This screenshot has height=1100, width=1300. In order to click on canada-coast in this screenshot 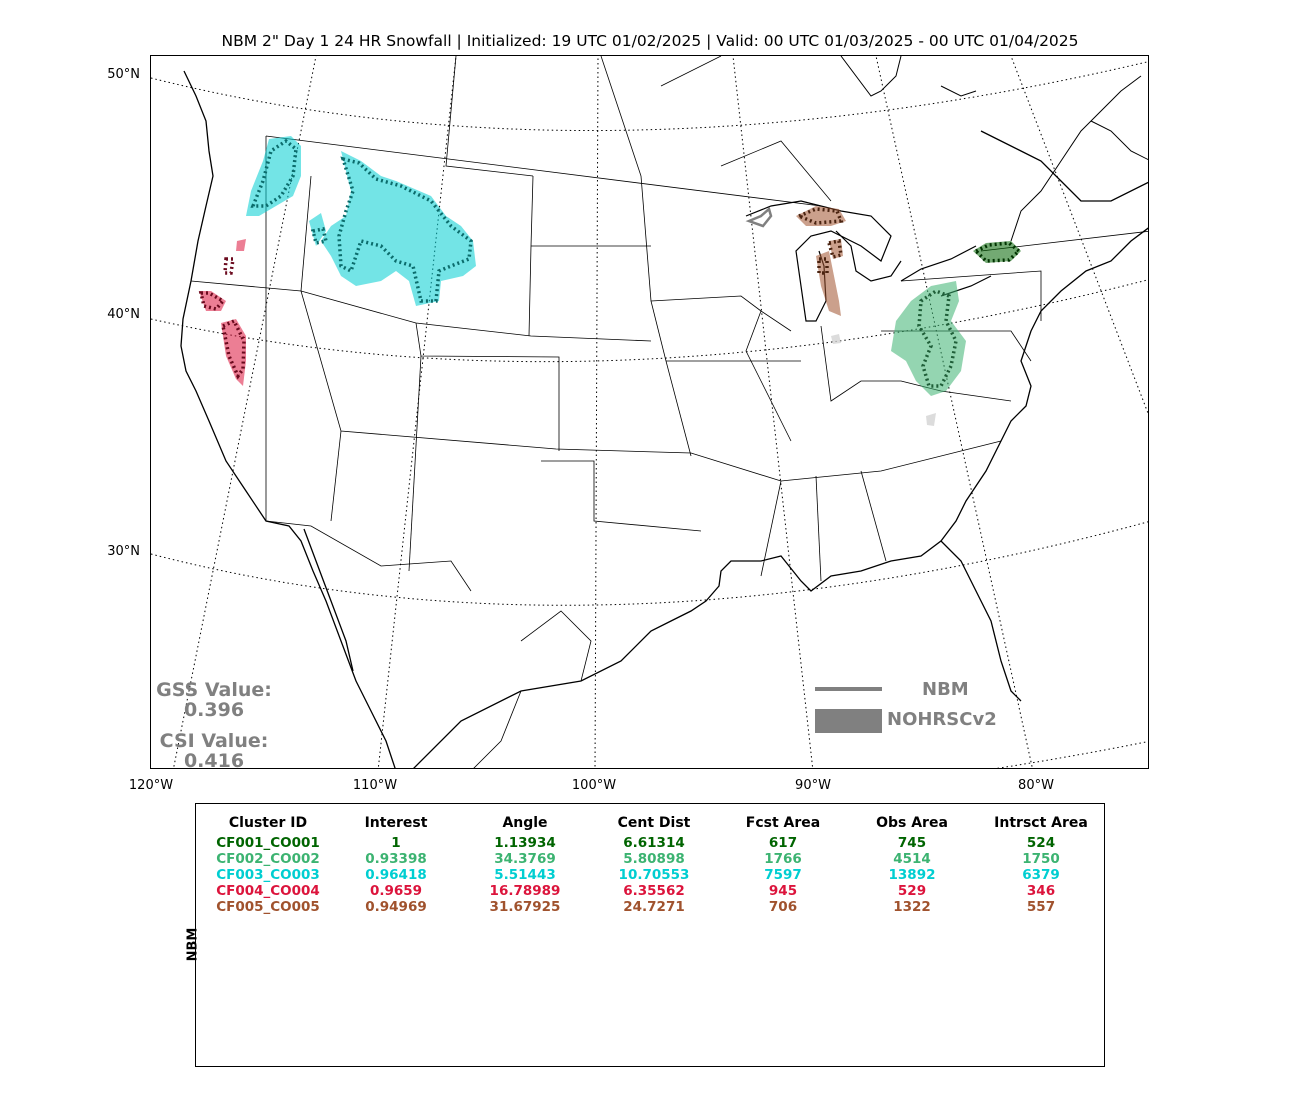, I will do `click(994, 149)`.